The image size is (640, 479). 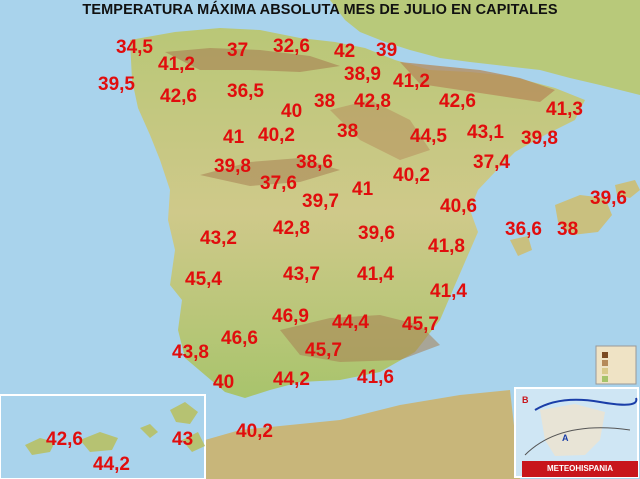 I want to click on temp-label: 36,5, so click(x=245, y=91).